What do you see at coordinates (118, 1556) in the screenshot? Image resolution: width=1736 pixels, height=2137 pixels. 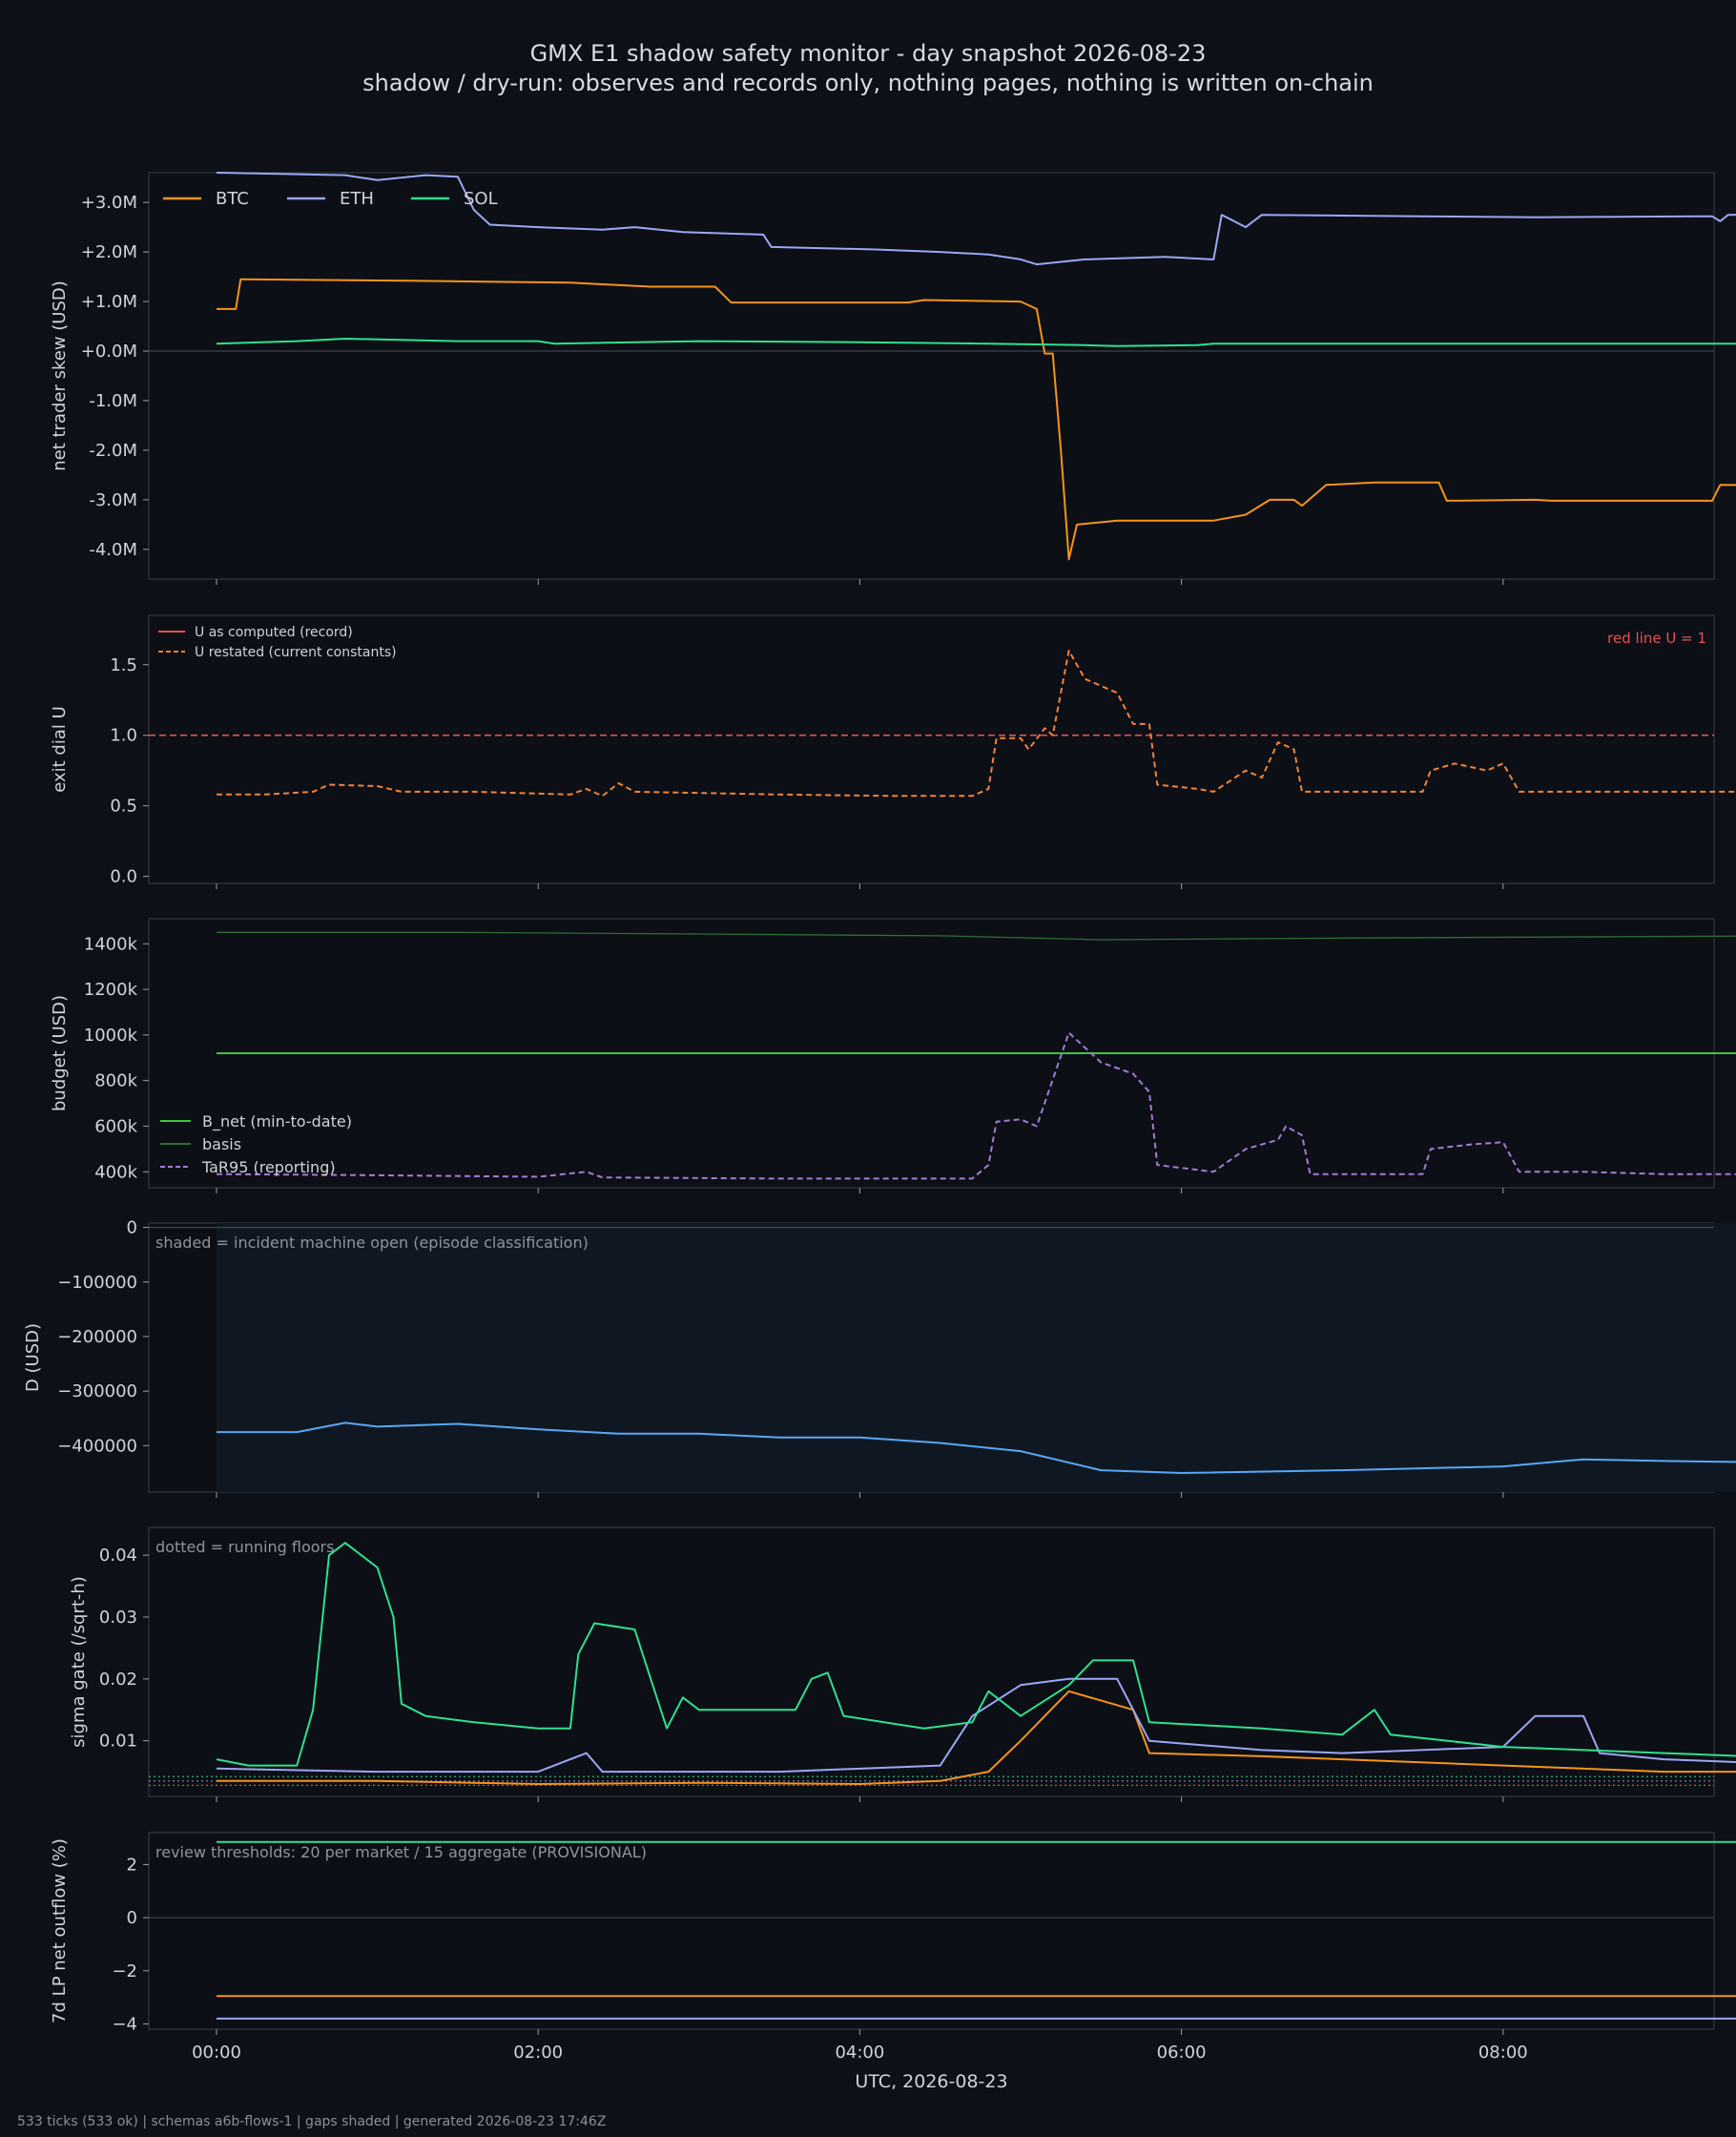 I see `y-tick-label: 0.04` at bounding box center [118, 1556].